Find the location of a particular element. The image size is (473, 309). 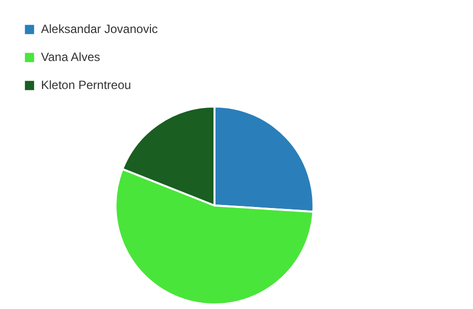

legend-label: Aleksandar Jovanovic is located at coordinates (99, 29).